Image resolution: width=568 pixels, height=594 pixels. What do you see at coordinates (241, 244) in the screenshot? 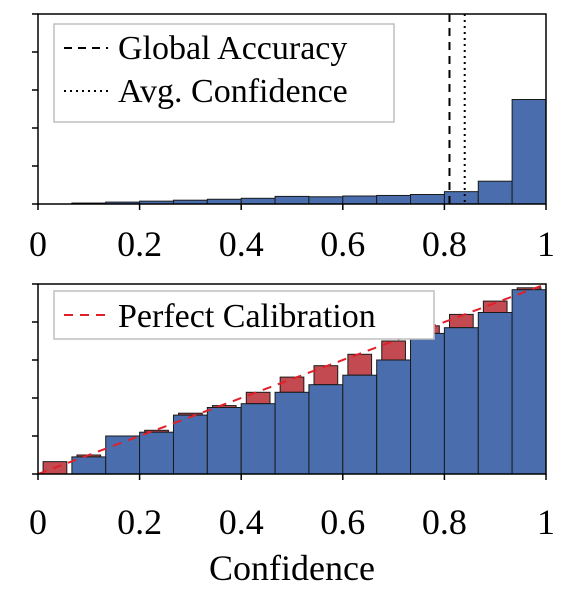
I see `top-x-tick-label: 0.4` at bounding box center [241, 244].